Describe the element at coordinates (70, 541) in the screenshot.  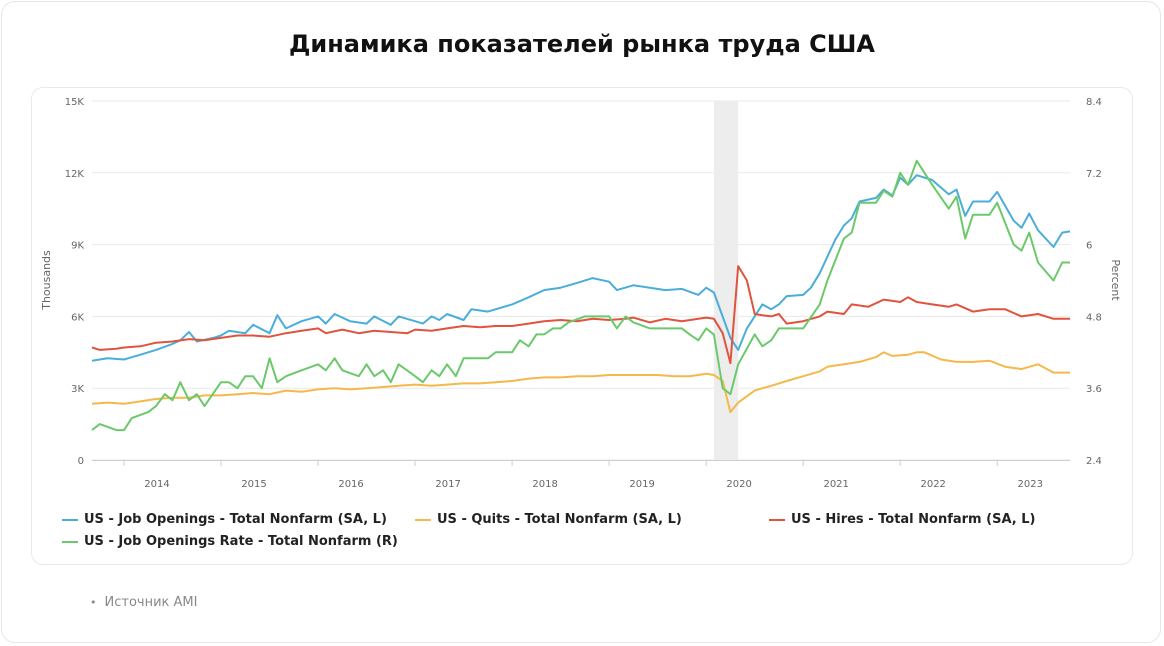
I see `legend-swatch-job-openings-rate` at that location.